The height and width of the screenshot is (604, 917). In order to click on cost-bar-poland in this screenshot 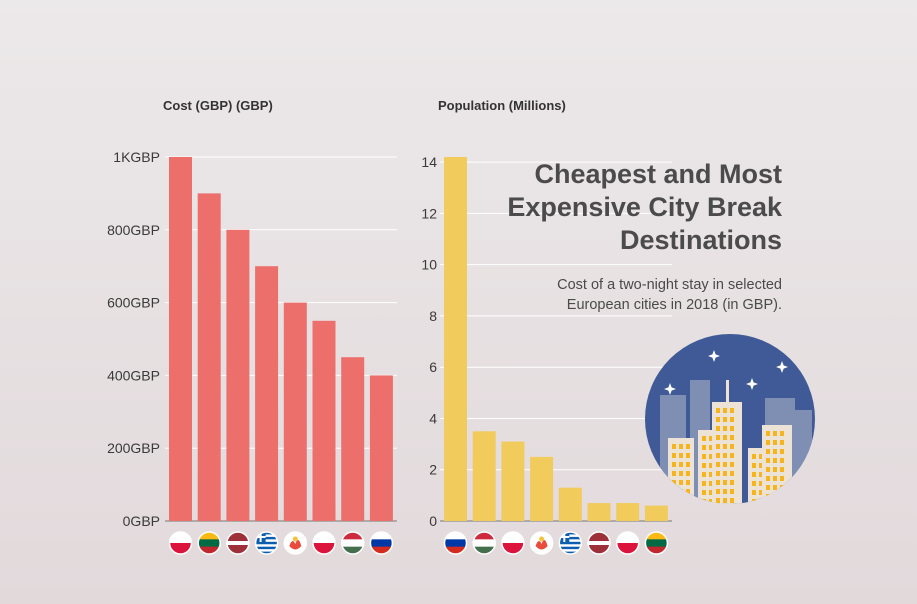, I will do `click(324, 420)`.